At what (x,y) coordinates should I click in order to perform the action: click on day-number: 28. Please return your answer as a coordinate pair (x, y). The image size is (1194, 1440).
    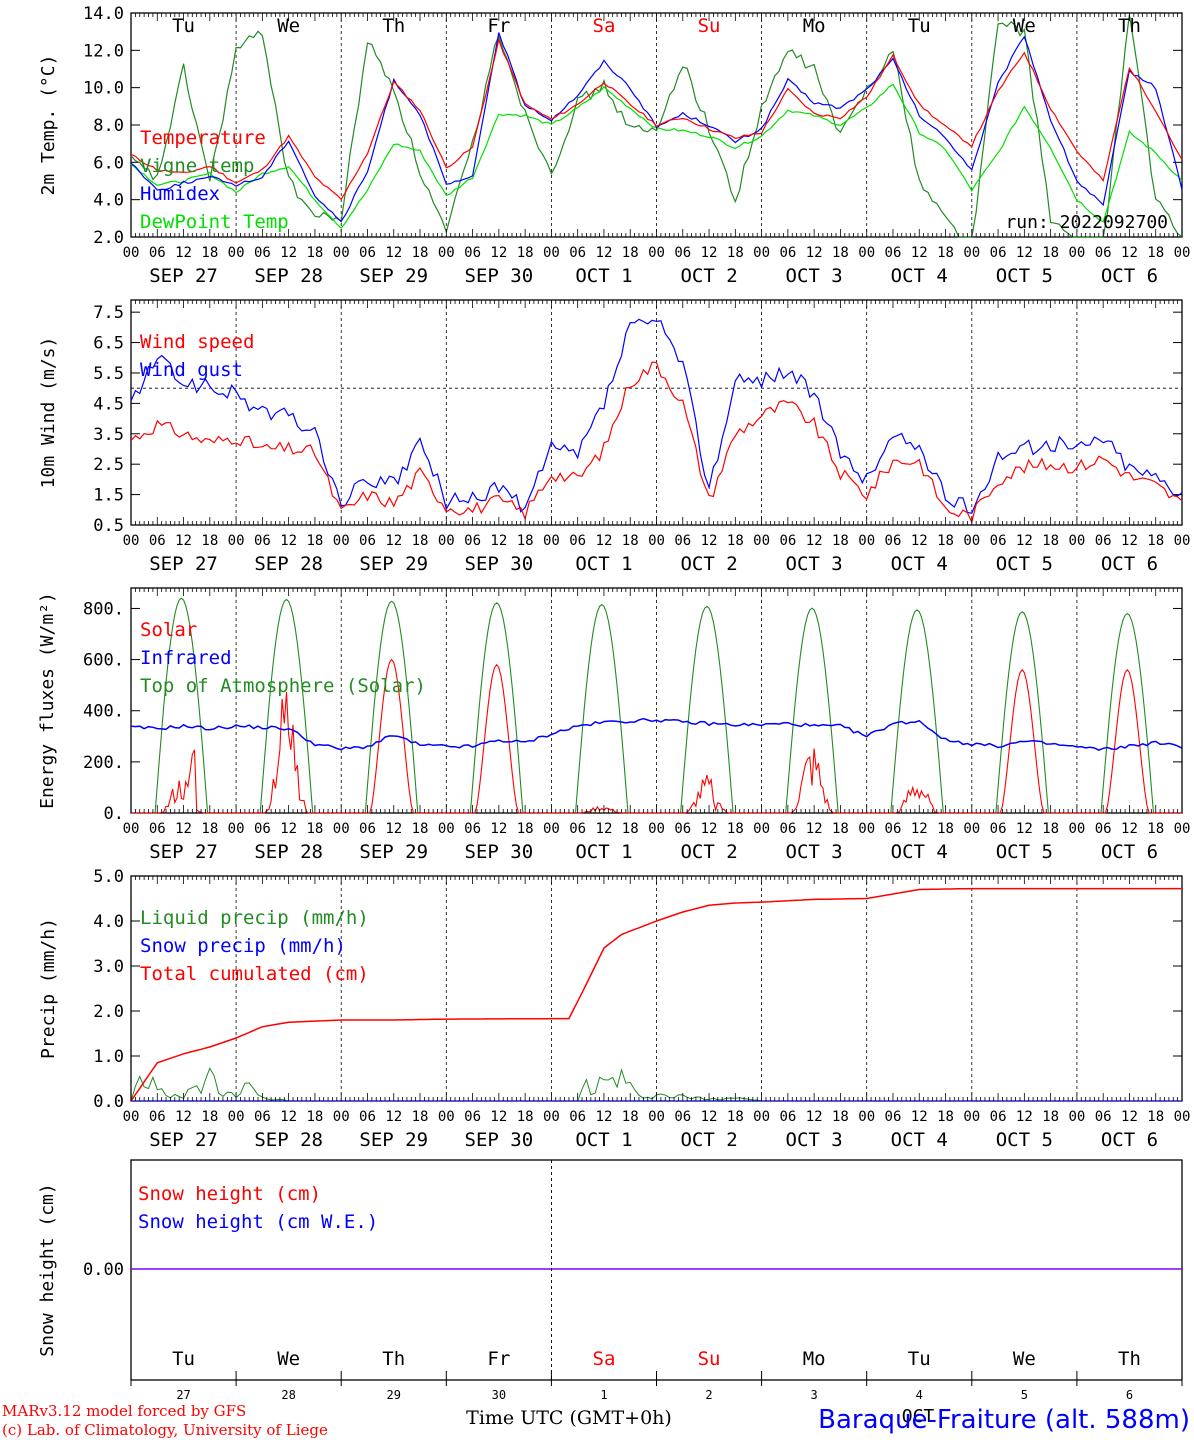
    Looking at the image, I should click on (288, 1395).